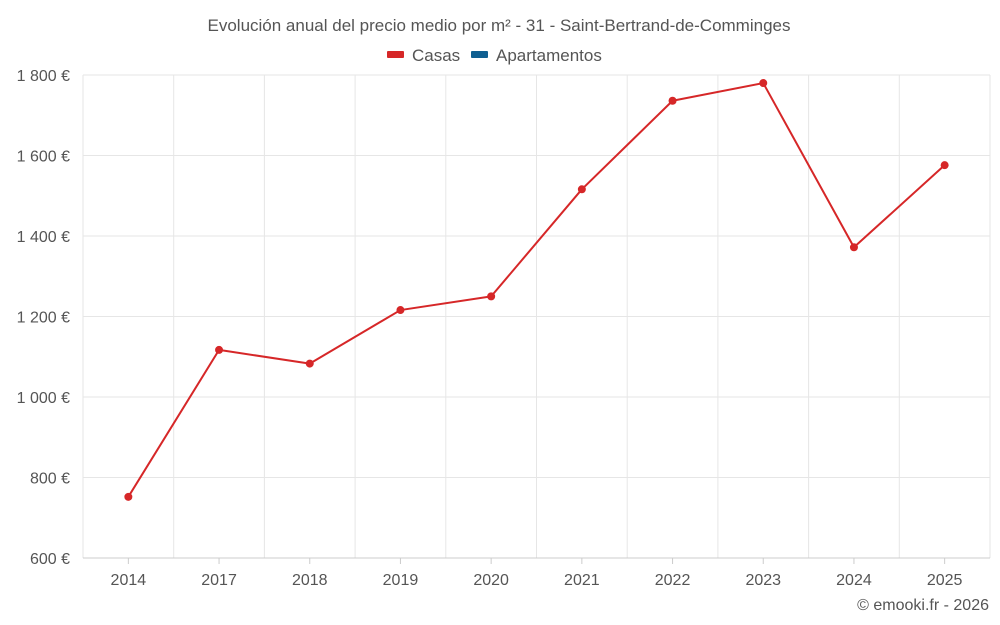 This screenshot has width=1000, height=625. What do you see at coordinates (491, 580) in the screenshot?
I see `x-tick-label: 2020` at bounding box center [491, 580].